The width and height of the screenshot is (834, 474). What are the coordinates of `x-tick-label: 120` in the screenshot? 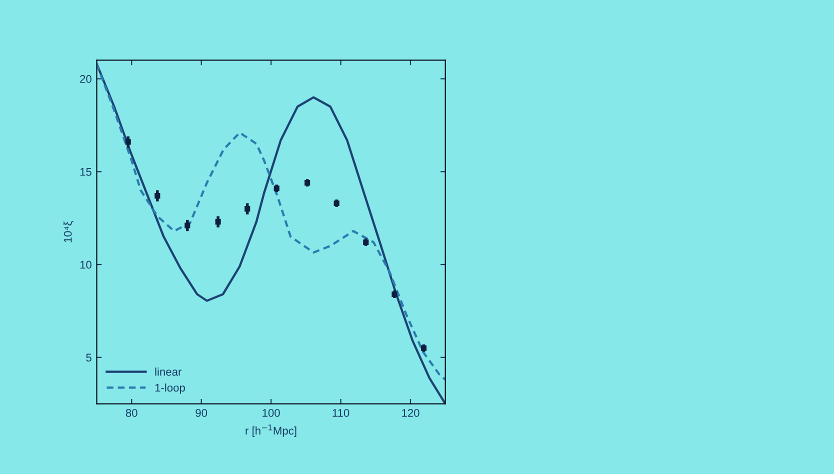 It's located at (411, 413).